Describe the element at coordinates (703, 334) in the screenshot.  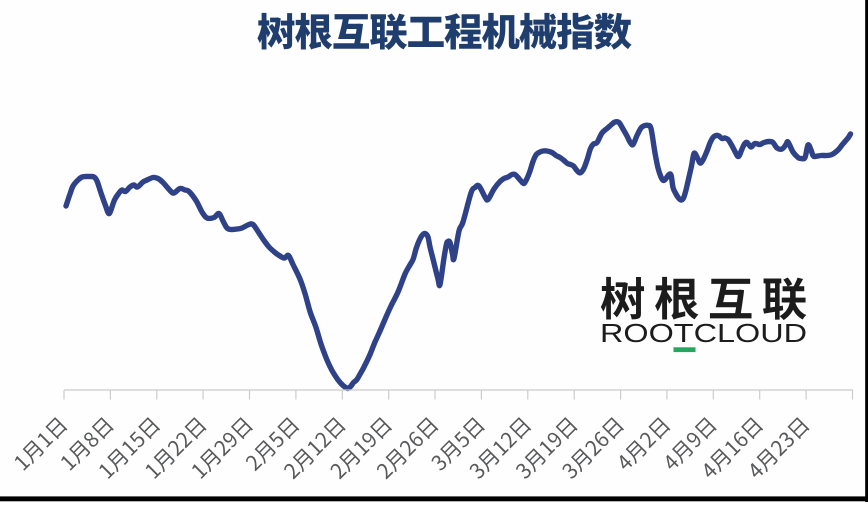
I see `svg-text: ROOTCLOUD` at that location.